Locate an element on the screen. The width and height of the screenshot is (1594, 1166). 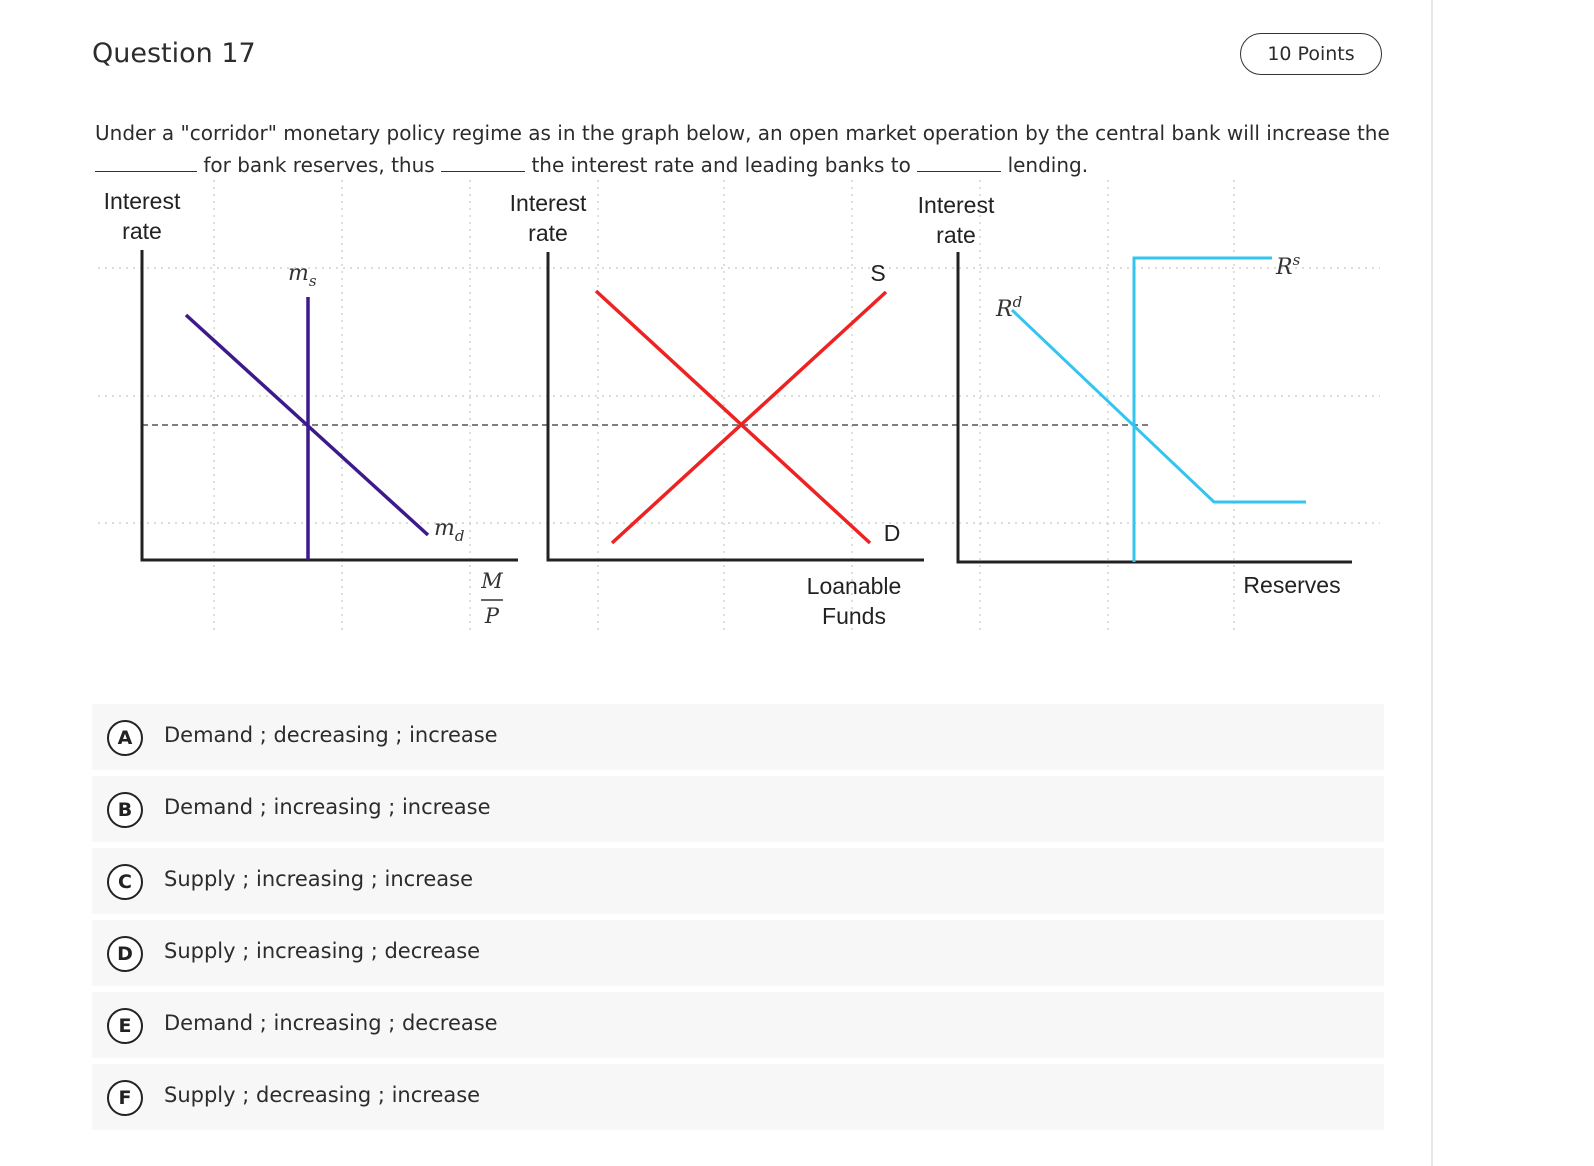
money-demand-label: md is located at coordinates (449, 530).